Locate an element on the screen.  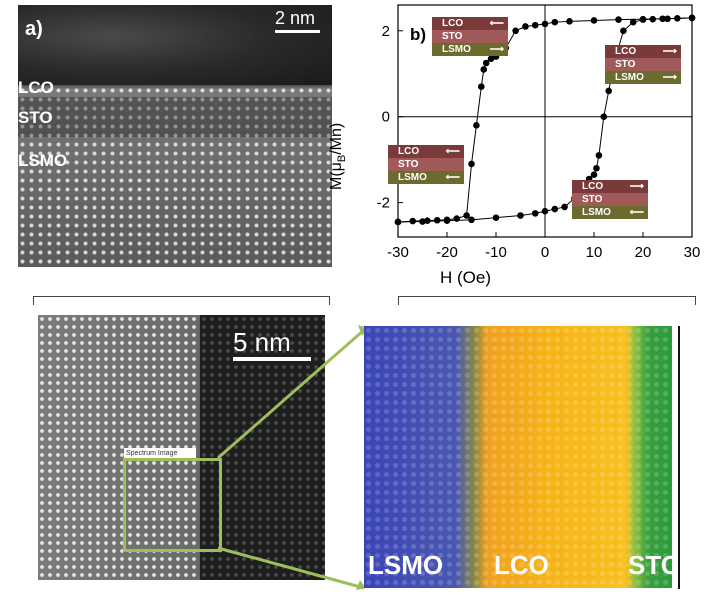
scale-bar-c-label: 5 nm is located at coordinates (262, 342).